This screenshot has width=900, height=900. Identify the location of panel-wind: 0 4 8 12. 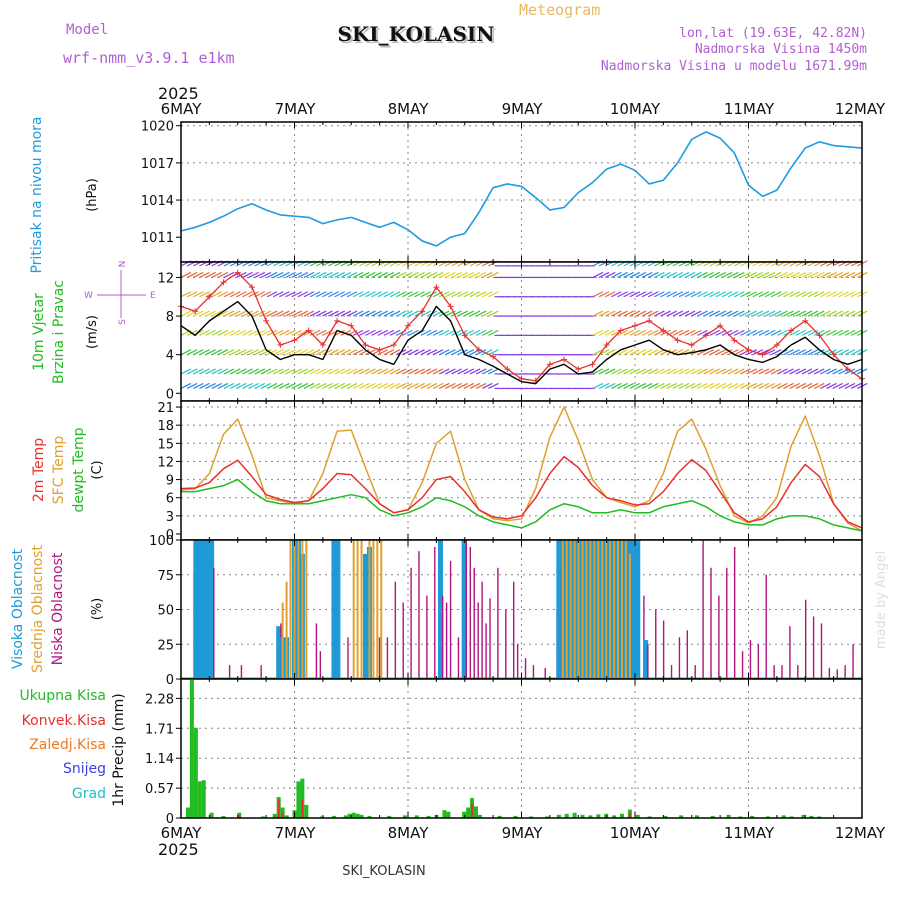
(512, 331).